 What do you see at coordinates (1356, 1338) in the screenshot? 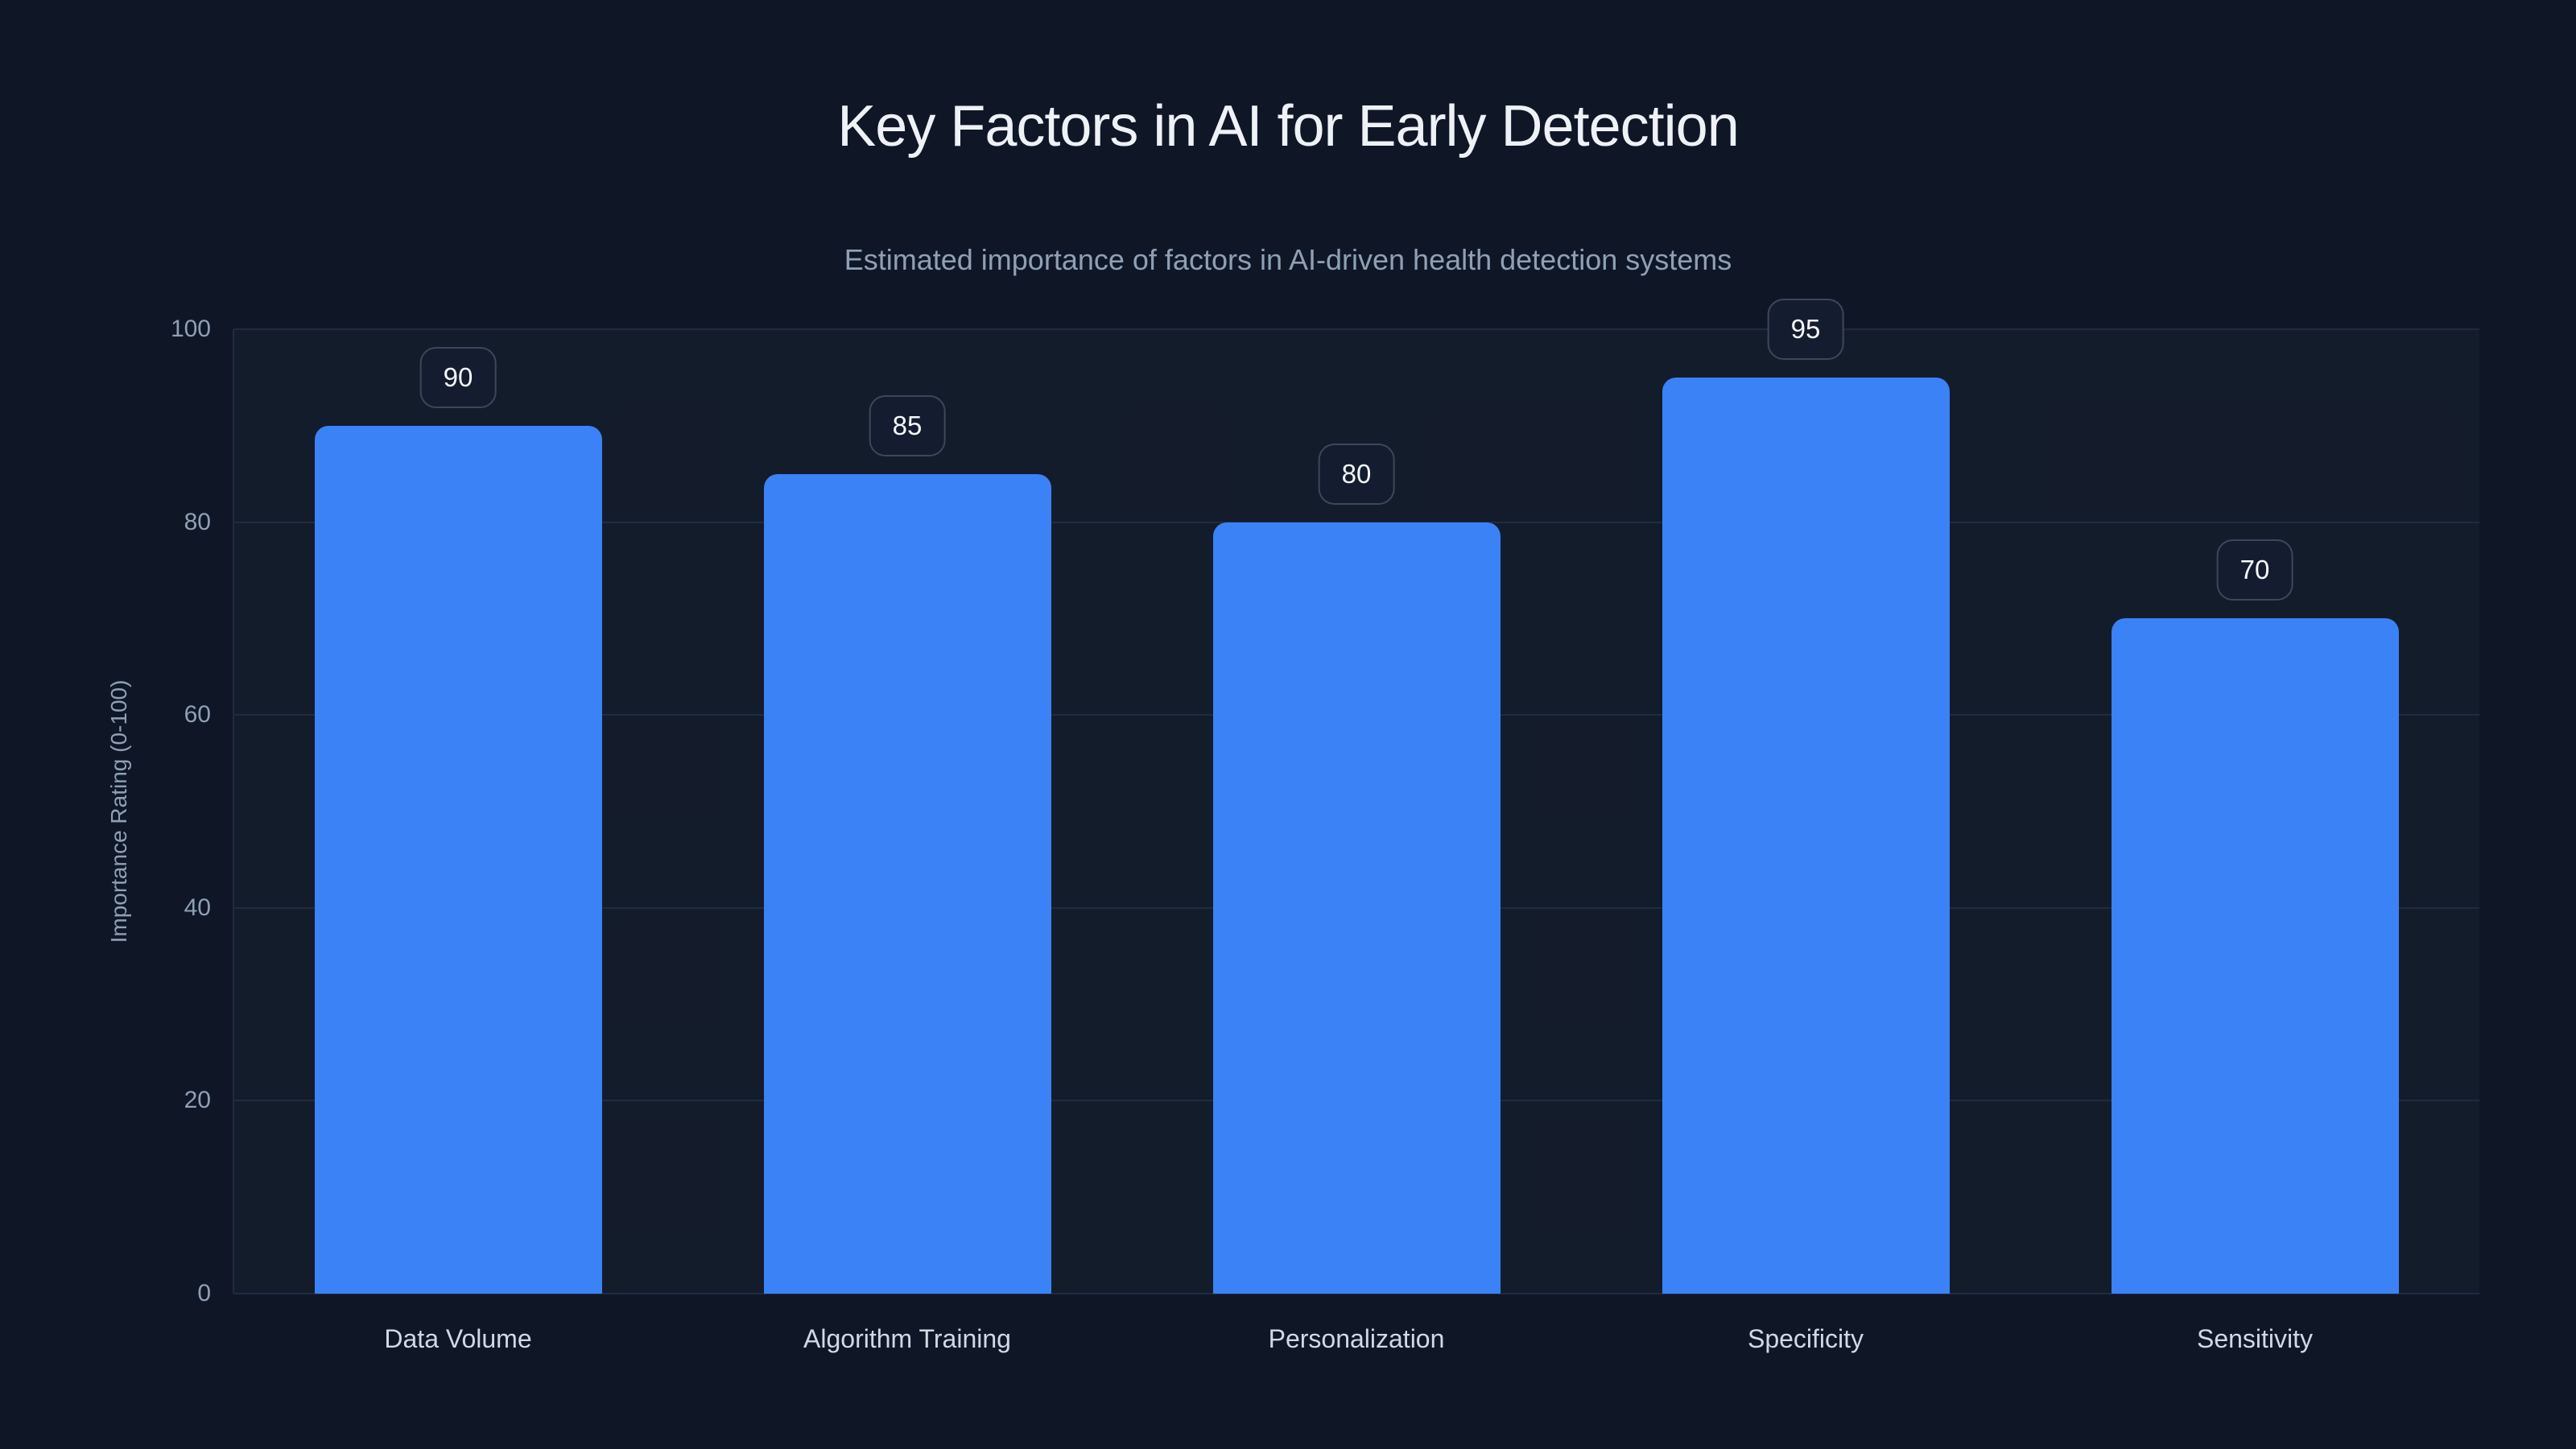
I see `x-axis-label-personalization: Personalization` at bounding box center [1356, 1338].